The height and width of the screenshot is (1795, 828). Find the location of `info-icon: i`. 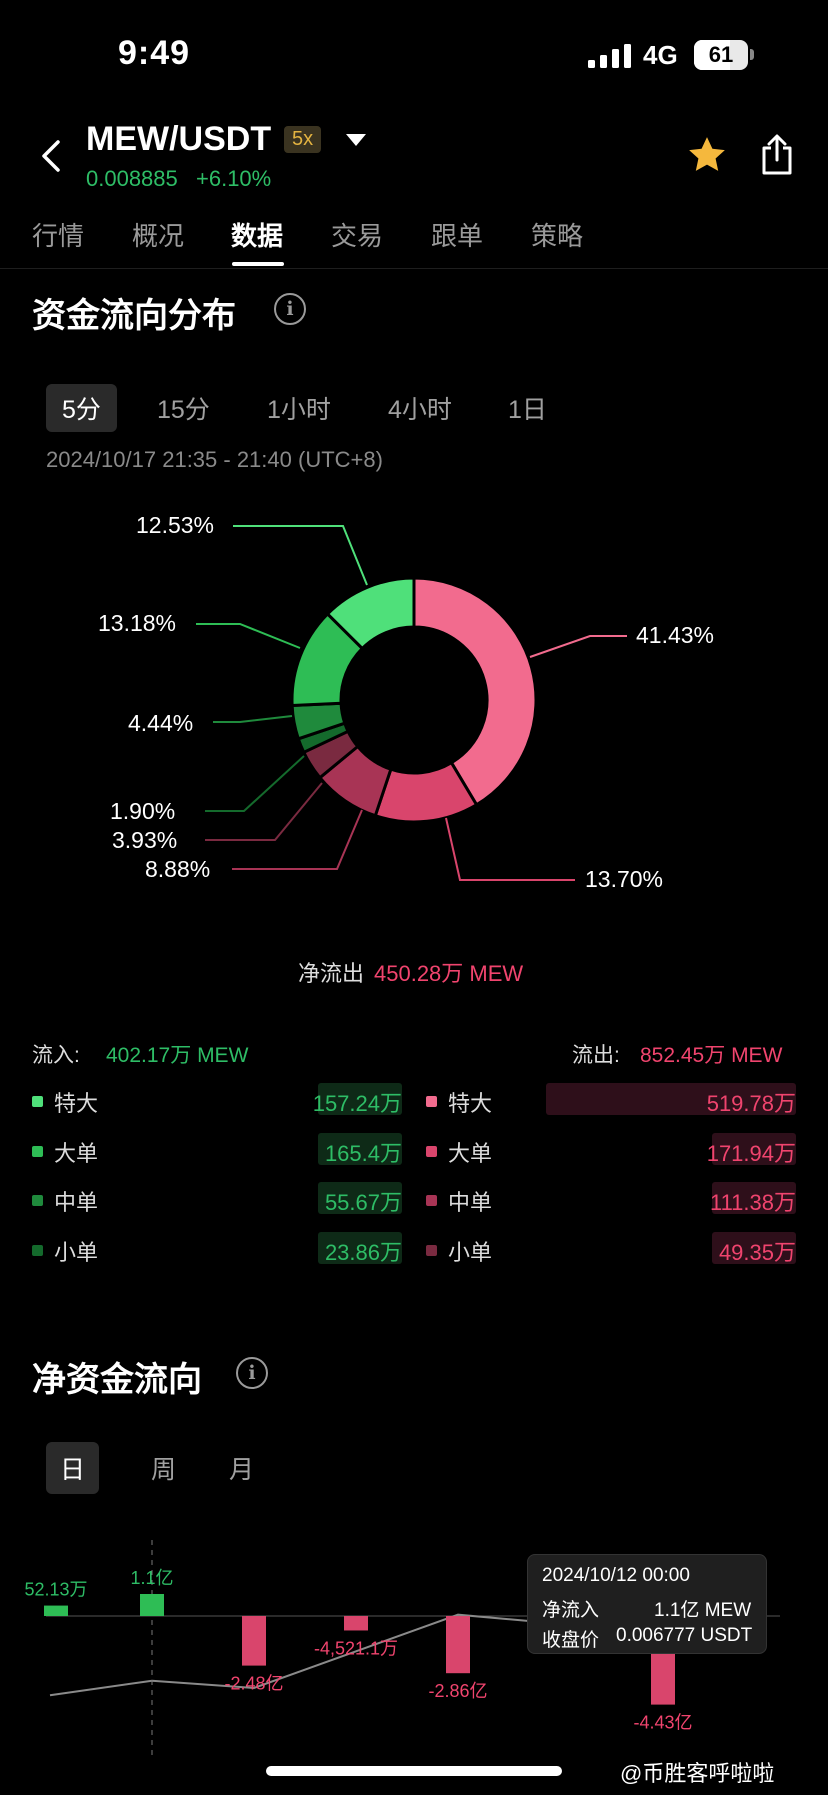

info-icon: i is located at coordinates (290, 309).